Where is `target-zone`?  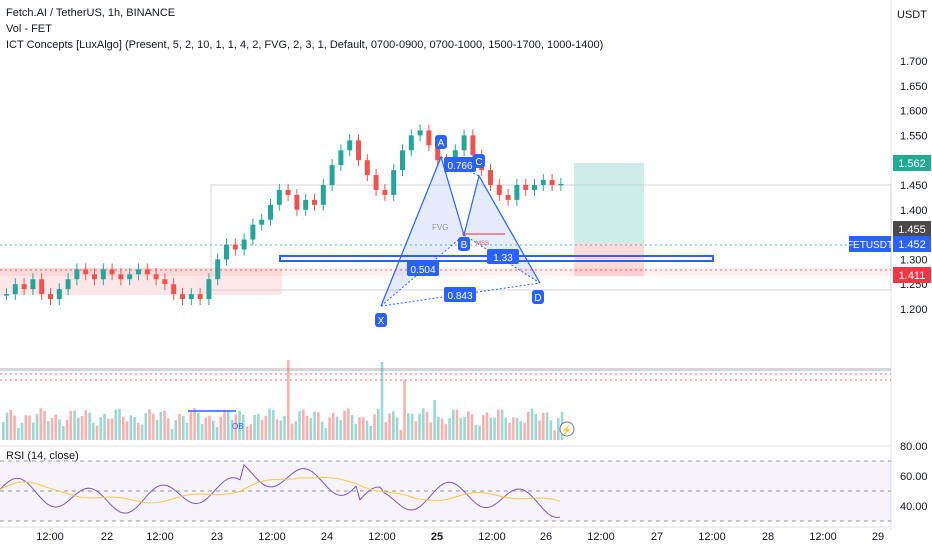 target-zone is located at coordinates (609, 203).